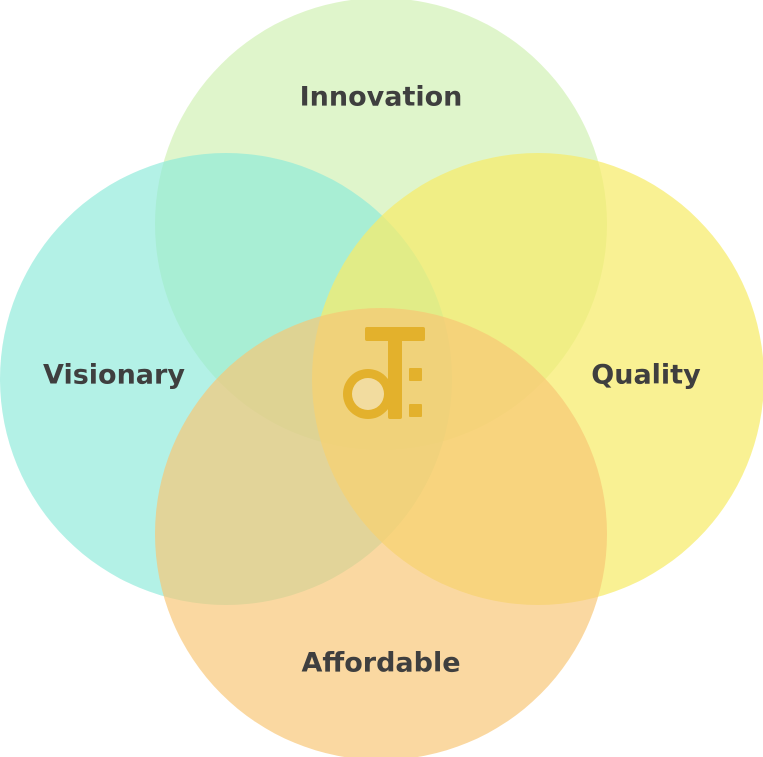 This screenshot has width=763, height=757. Describe the element at coordinates (646, 375) in the screenshot. I see `label-quality: Quality` at that location.